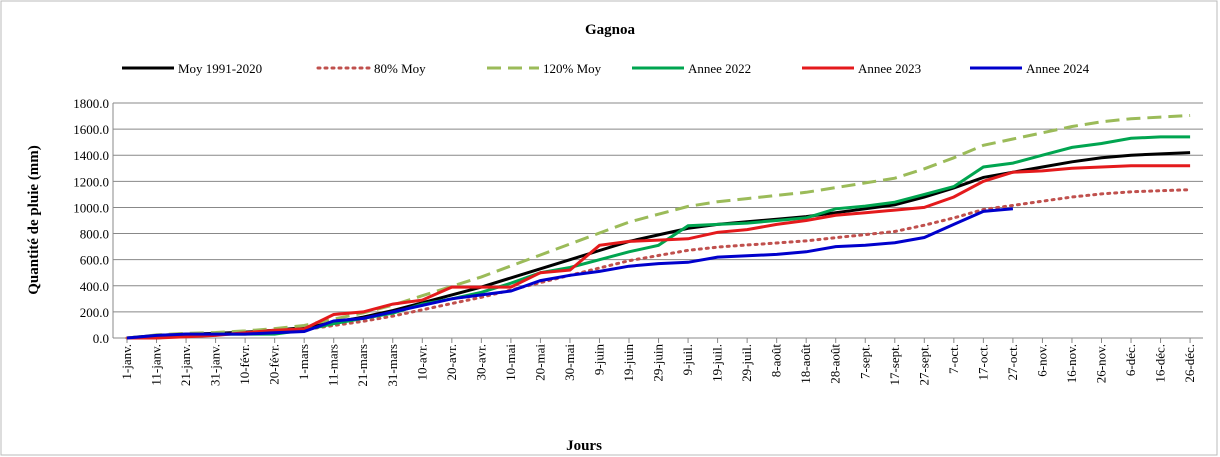 This screenshot has height=457, width=1220. I want to click on x-tick-label: 31-janv., so click(215, 365).